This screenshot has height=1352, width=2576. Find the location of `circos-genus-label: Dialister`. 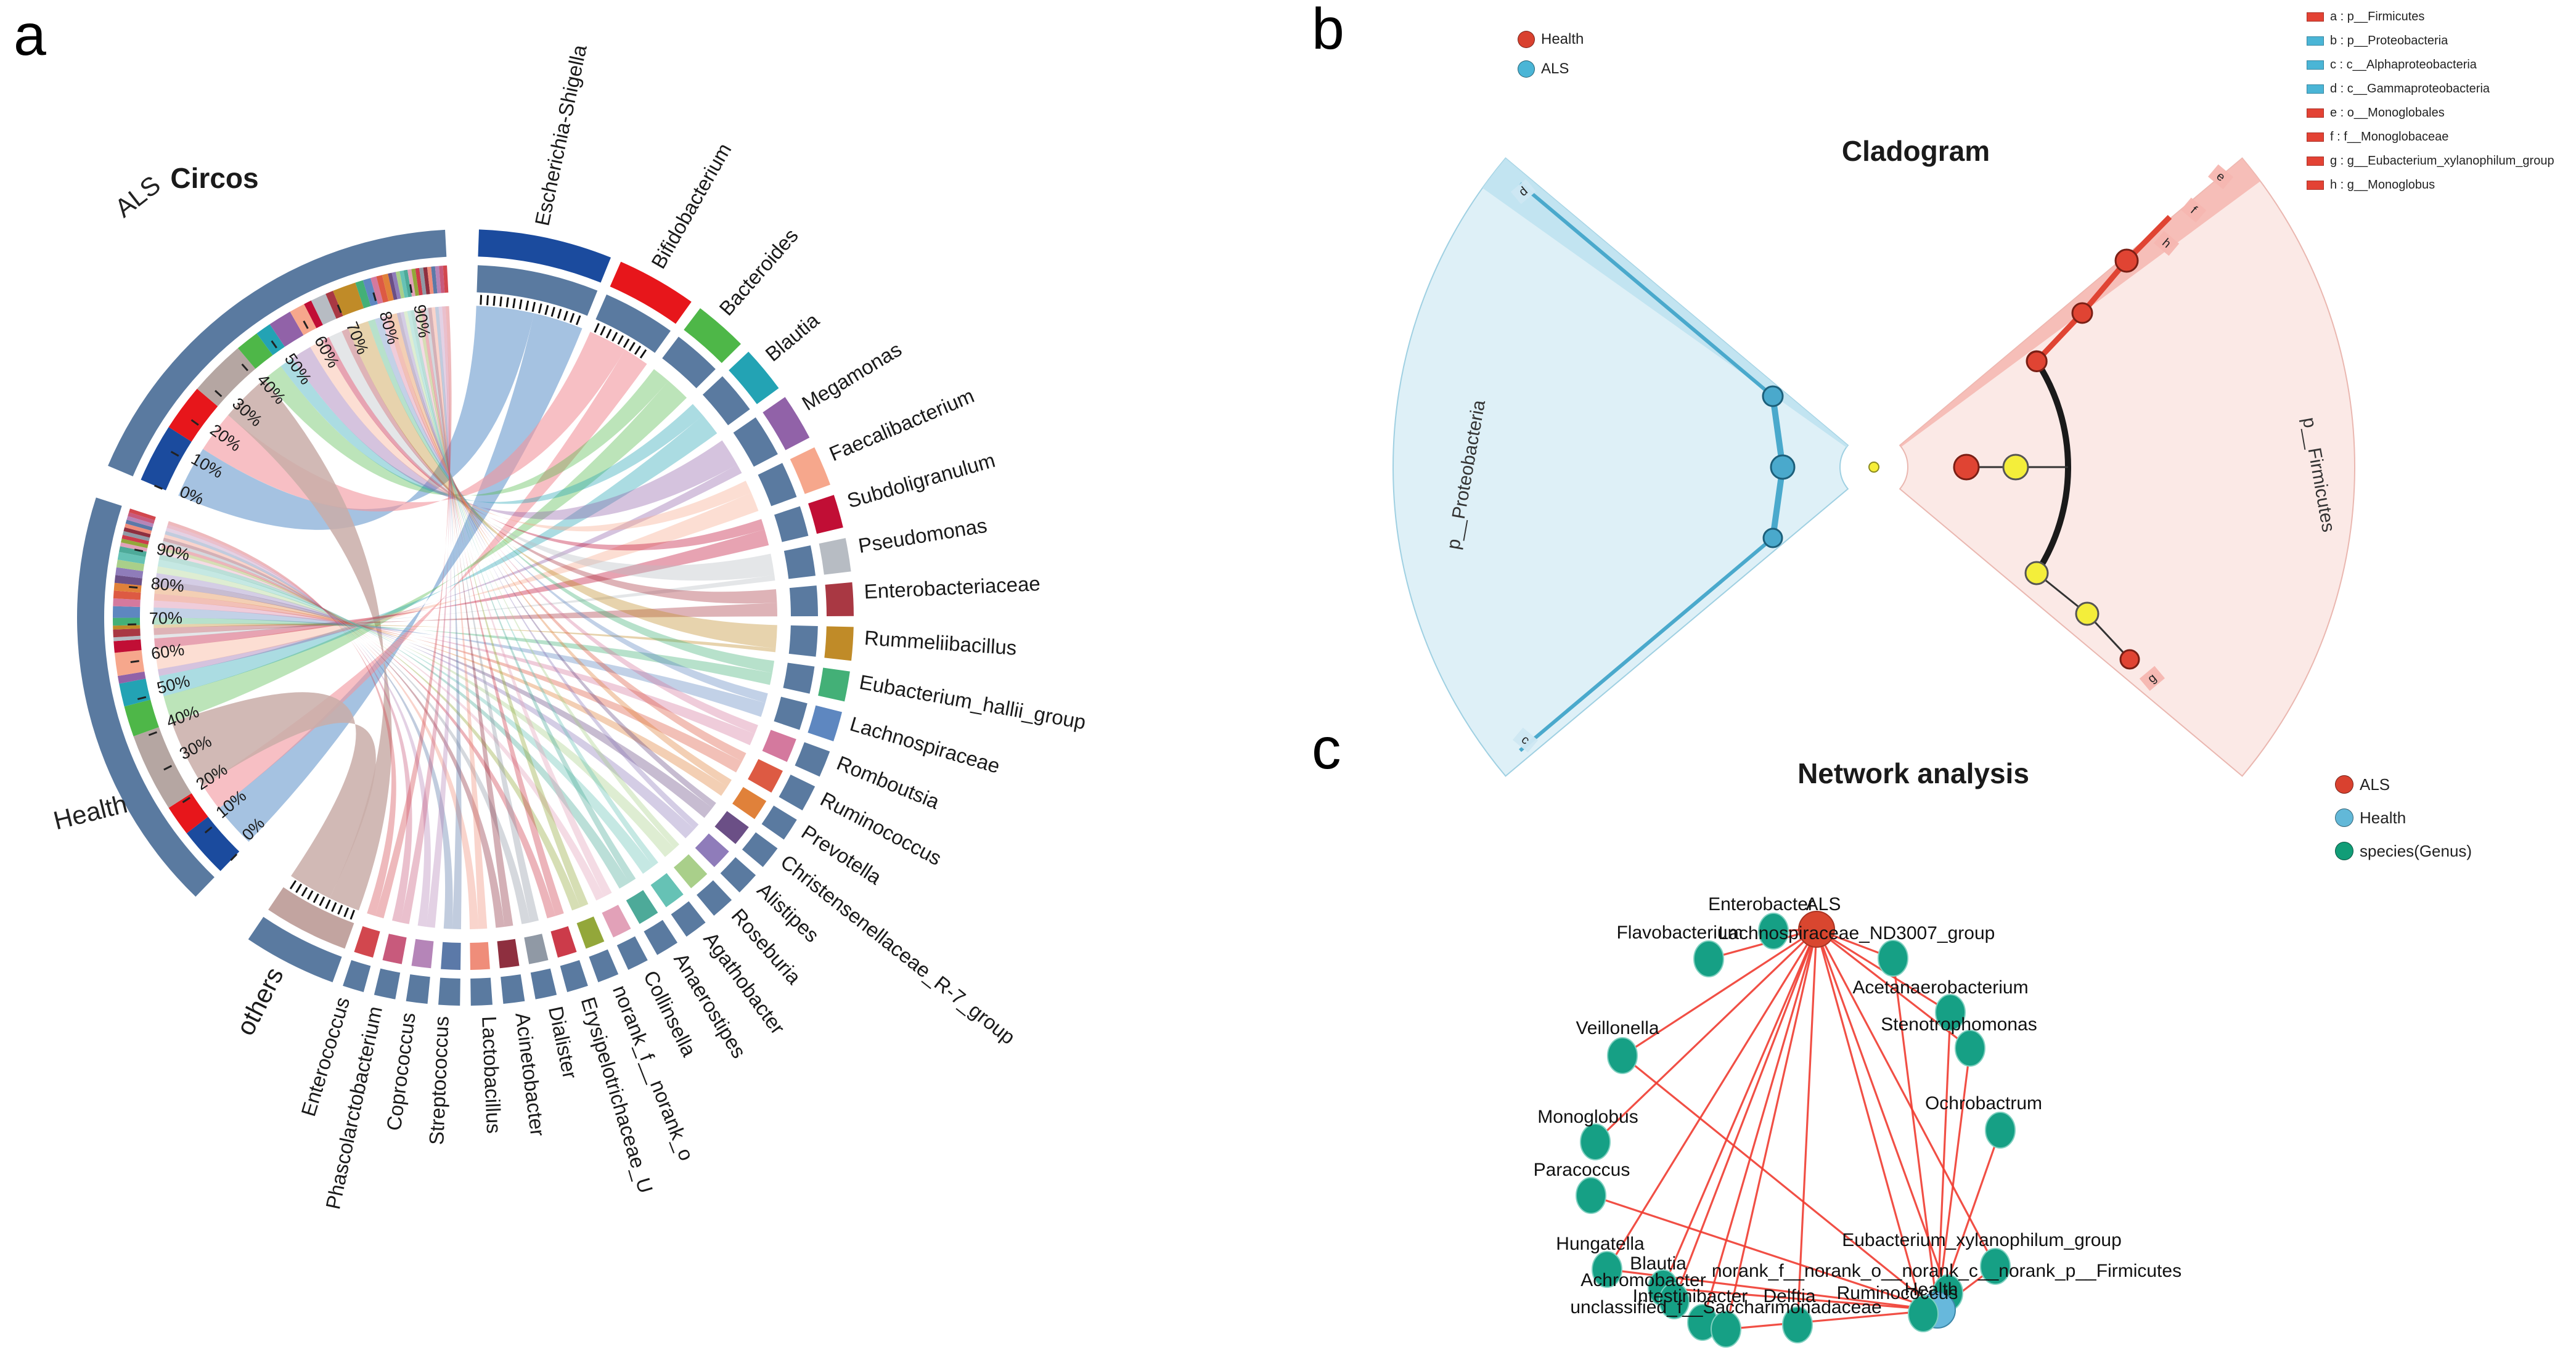

circos-genus-label: Dialister is located at coordinates (563, 1042).